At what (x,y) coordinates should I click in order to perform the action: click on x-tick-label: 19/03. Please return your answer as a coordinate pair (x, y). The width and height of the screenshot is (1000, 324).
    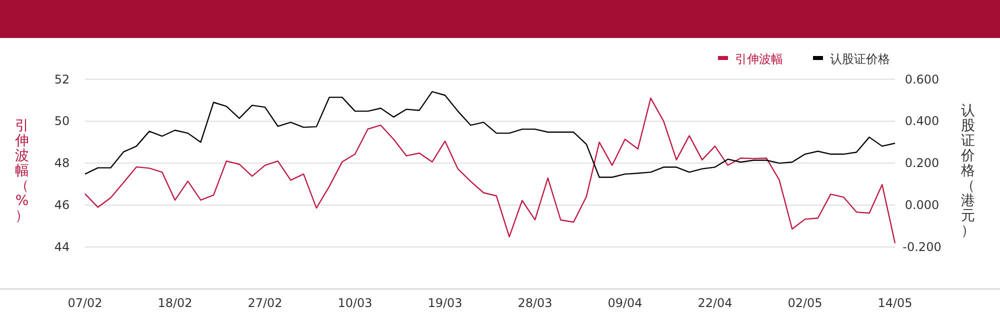
    Looking at the image, I should click on (445, 303).